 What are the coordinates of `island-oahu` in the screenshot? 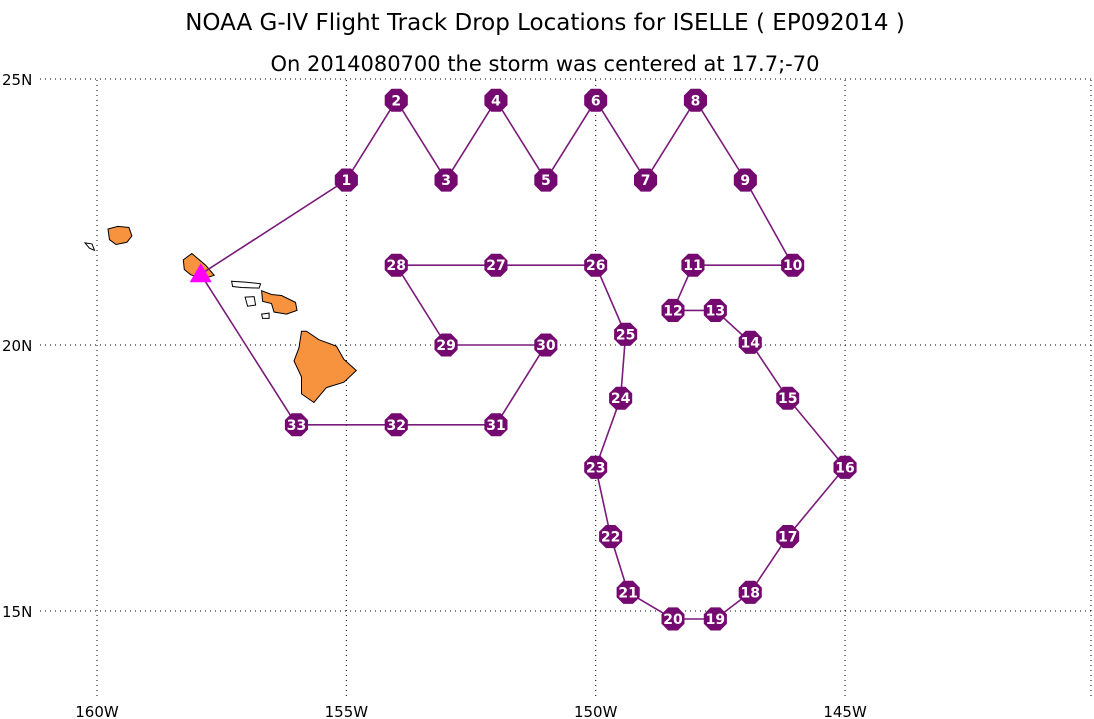 It's located at (199, 266).